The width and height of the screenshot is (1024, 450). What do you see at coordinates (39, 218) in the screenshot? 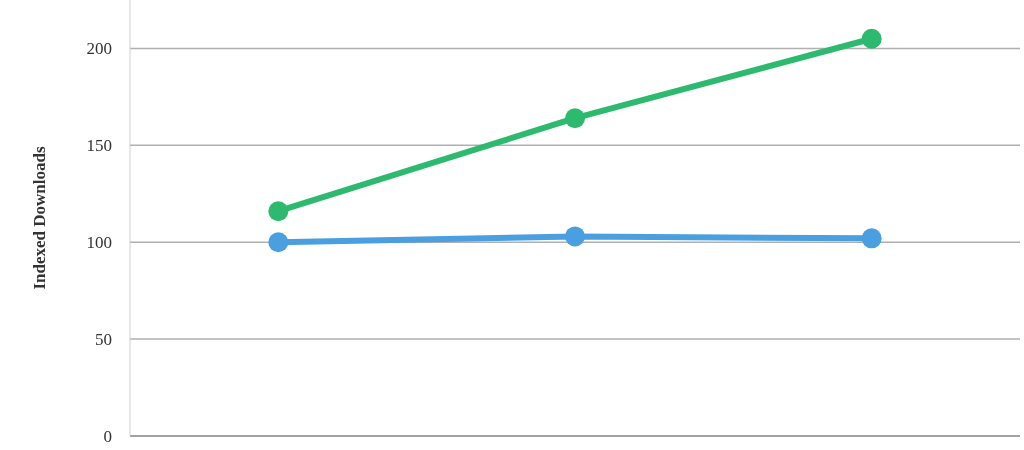
I see `y-axis-title: Indexed Downloads` at bounding box center [39, 218].